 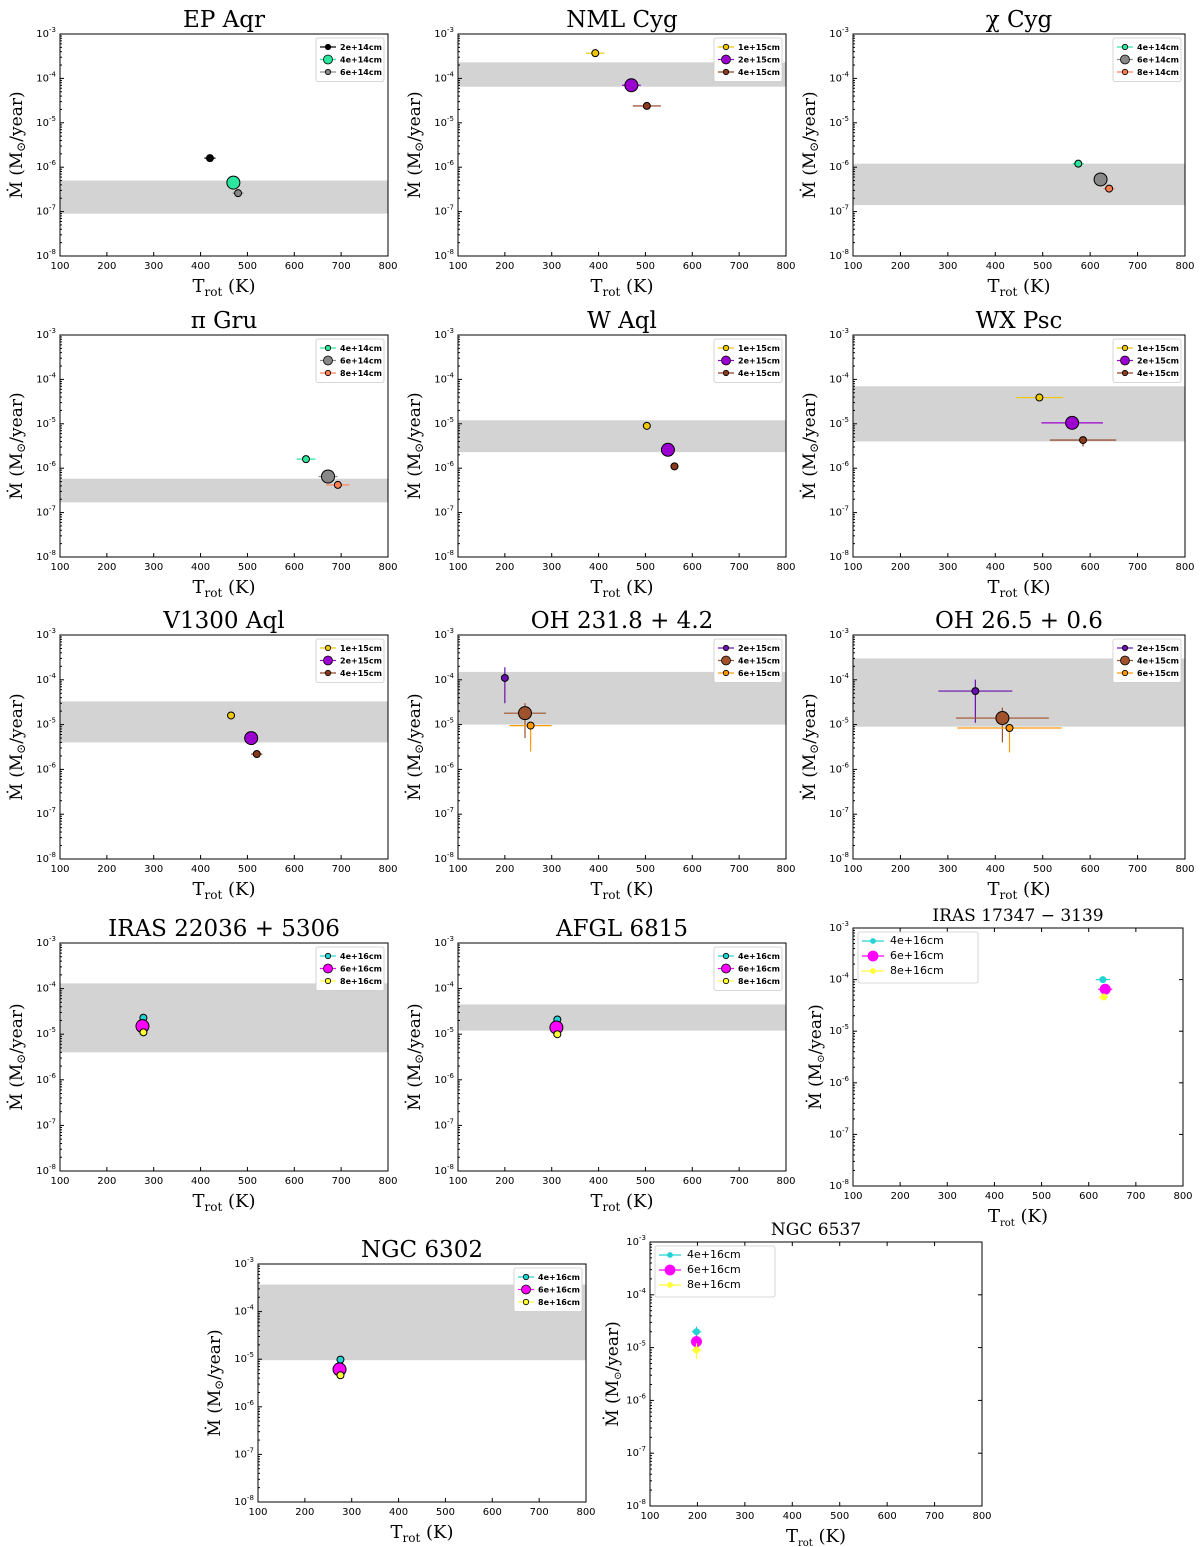 What do you see at coordinates (700, 1254) in the screenshot?
I see `legend-item: 4e+16cm` at bounding box center [700, 1254].